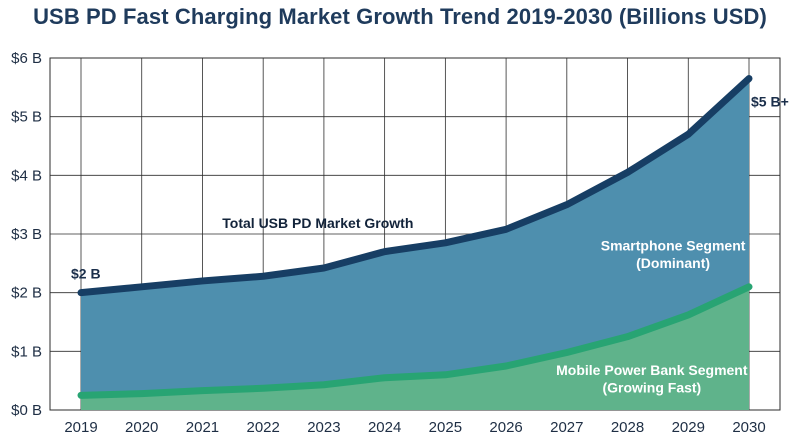 This screenshot has height=436, width=800. I want to click on x-tick-label: 2027, so click(566, 427).